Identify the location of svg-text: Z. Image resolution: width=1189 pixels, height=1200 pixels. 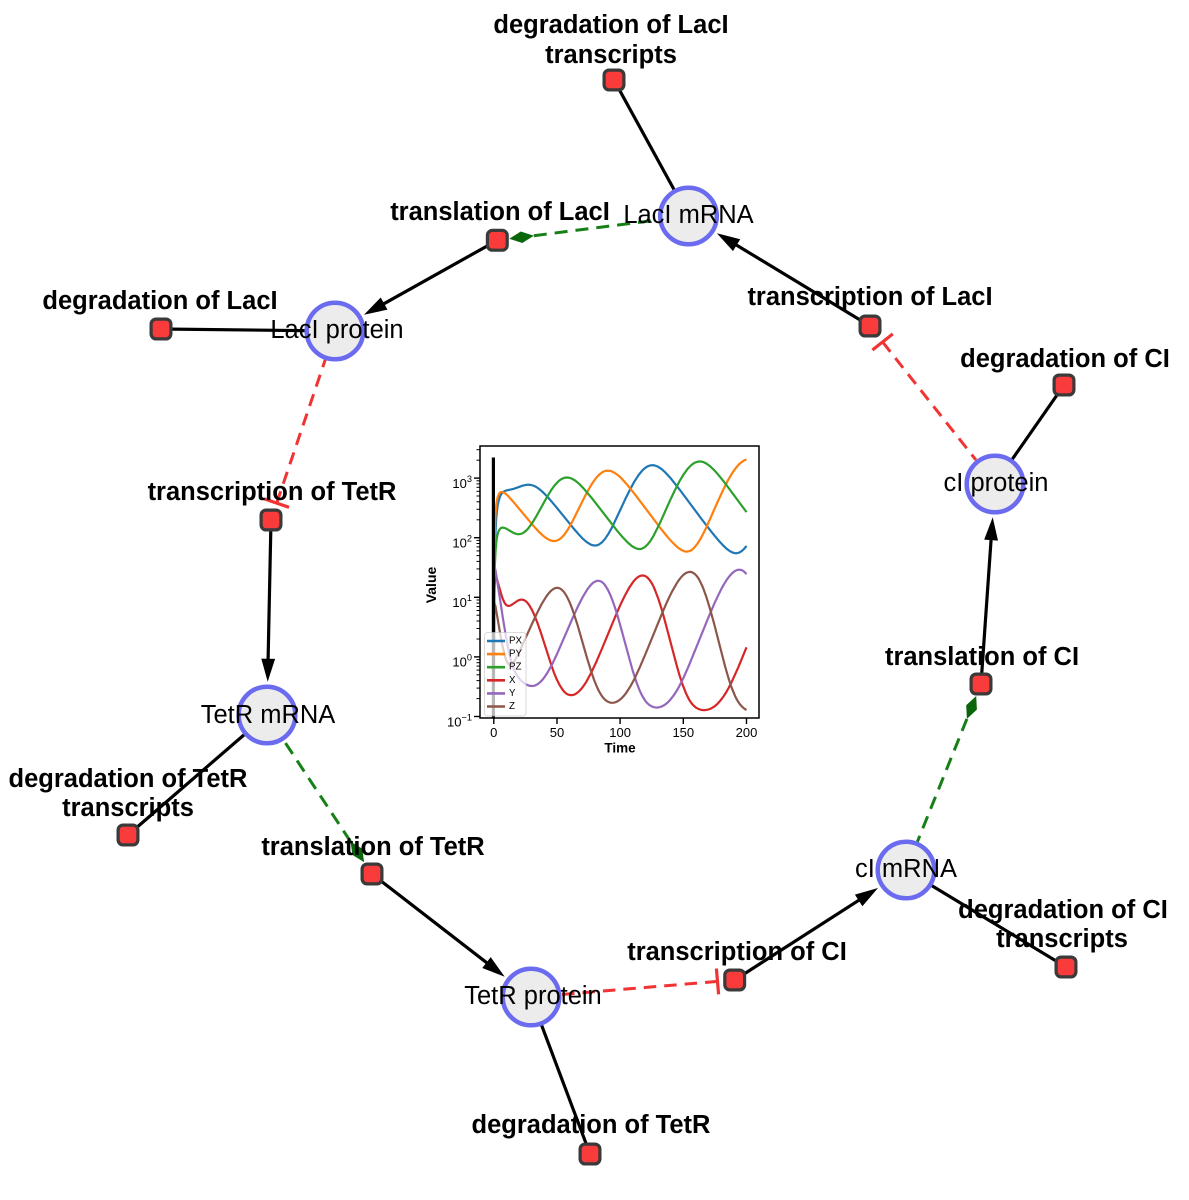
(512, 706).